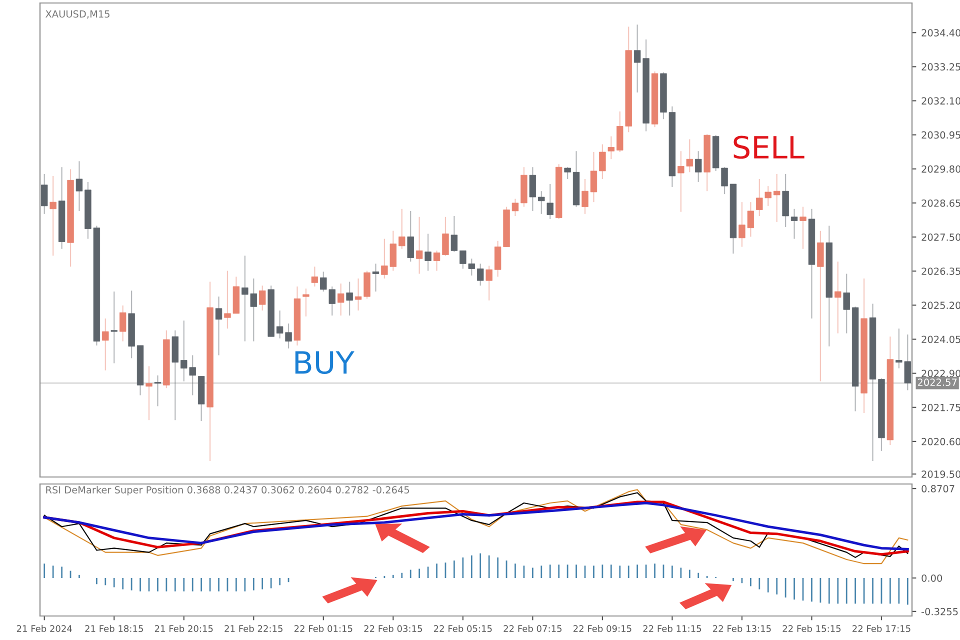 Image resolution: width=960 pixels, height=640 pixels. Describe the element at coordinates (769, 147) in the screenshot. I see `annotation: SELL` at that location.